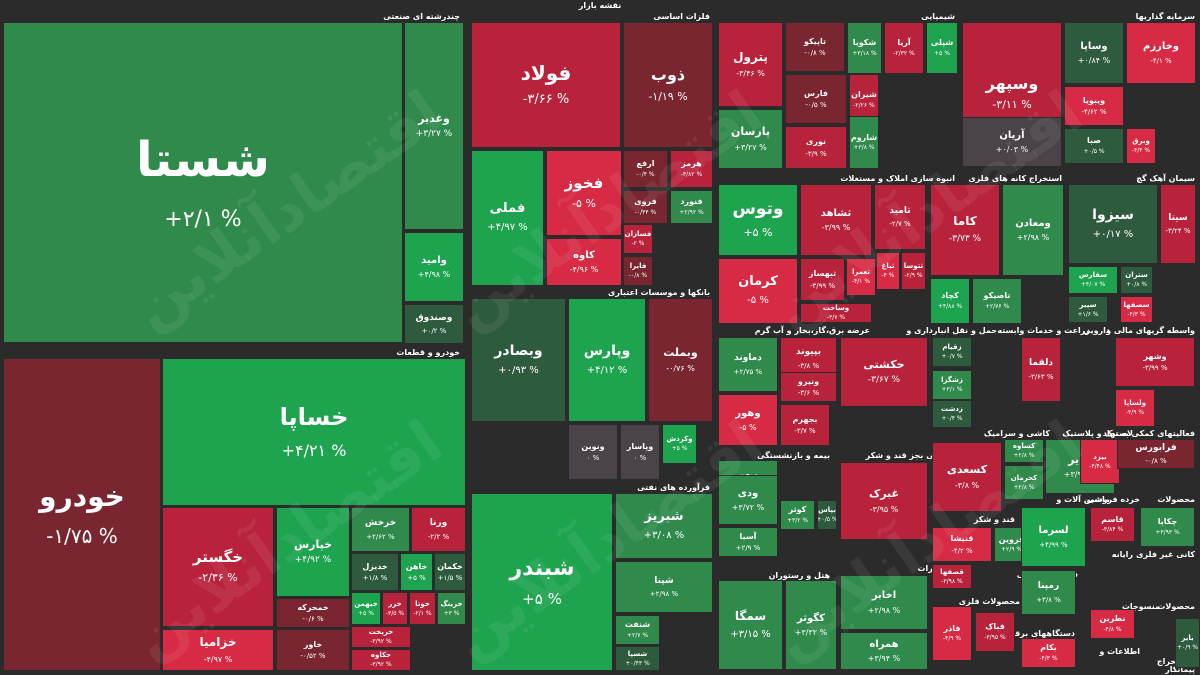  What do you see at coordinates (542, 582) in the screenshot?
I see `treemap-tile: شبندر +۵ %` at bounding box center [542, 582].